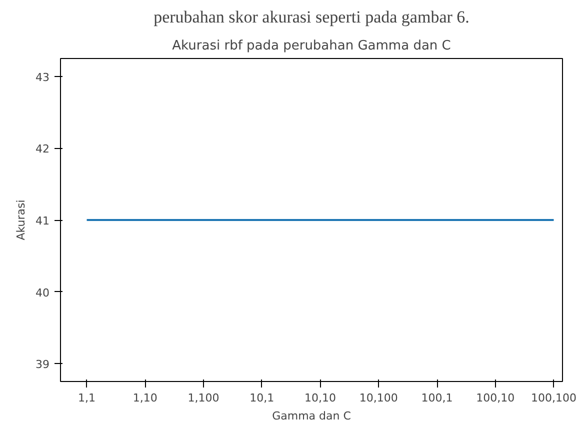  I want to click on x-tick-label: 100,10, so click(495, 398).